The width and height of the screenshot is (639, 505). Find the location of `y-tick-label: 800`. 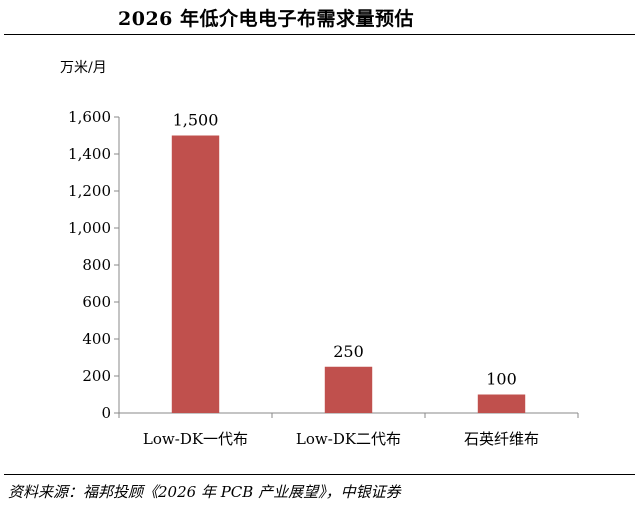

y-tick-label: 800 is located at coordinates (96, 265).